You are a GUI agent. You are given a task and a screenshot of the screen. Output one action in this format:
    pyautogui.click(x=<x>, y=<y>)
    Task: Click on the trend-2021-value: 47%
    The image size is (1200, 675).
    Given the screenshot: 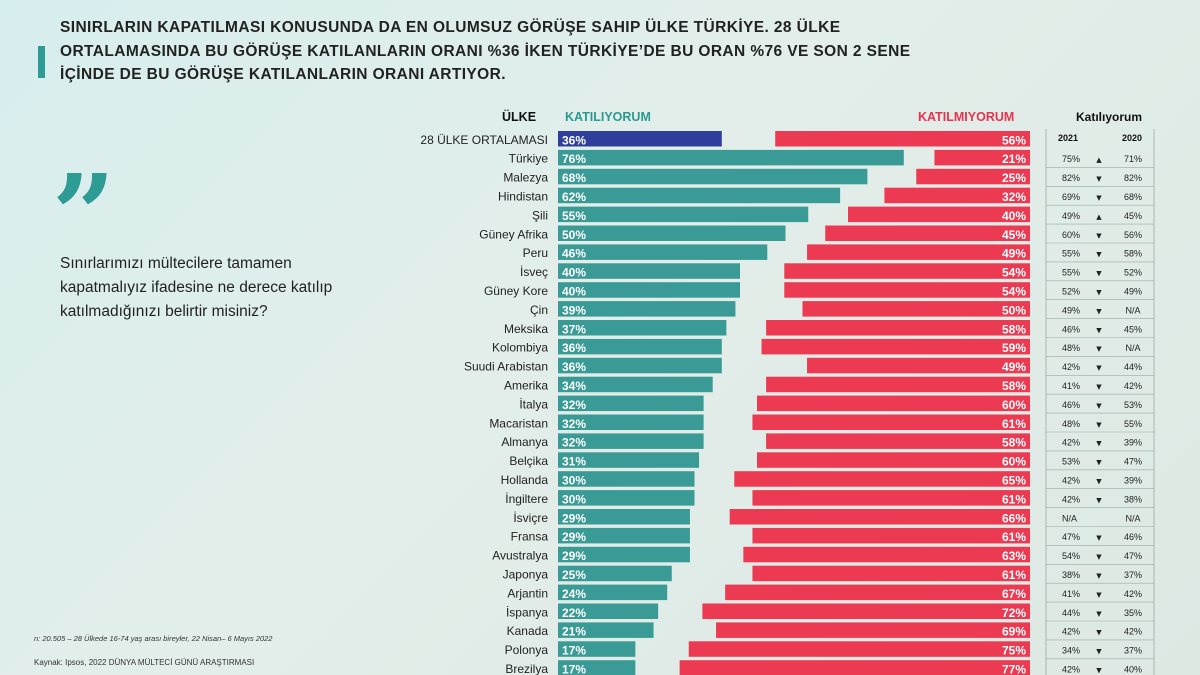 What is the action you would take?
    pyautogui.click(x=1071, y=537)
    